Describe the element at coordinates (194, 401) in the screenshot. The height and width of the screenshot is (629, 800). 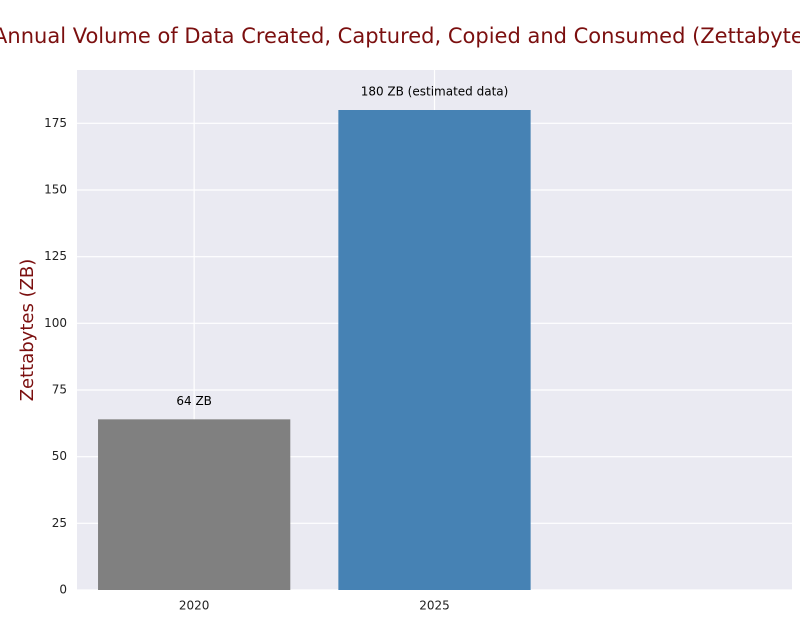
I see `value-label: 64 ZB` at that location.